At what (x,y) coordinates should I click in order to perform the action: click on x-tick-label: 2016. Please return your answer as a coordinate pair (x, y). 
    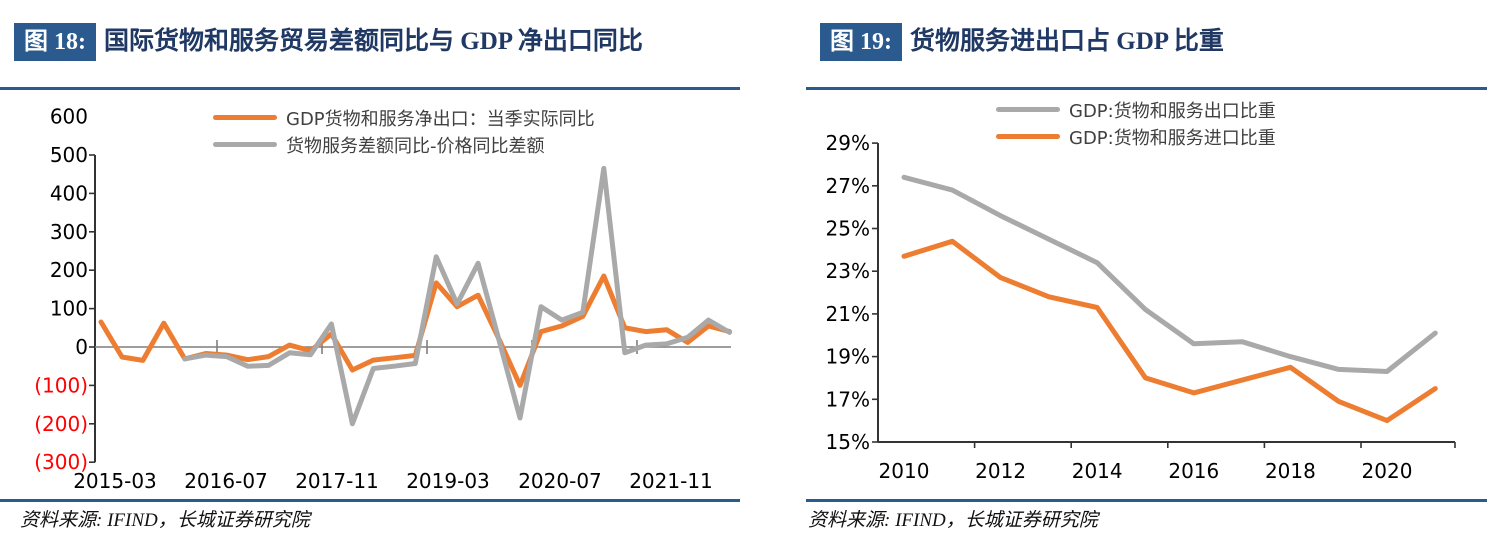
    Looking at the image, I should click on (1193, 471).